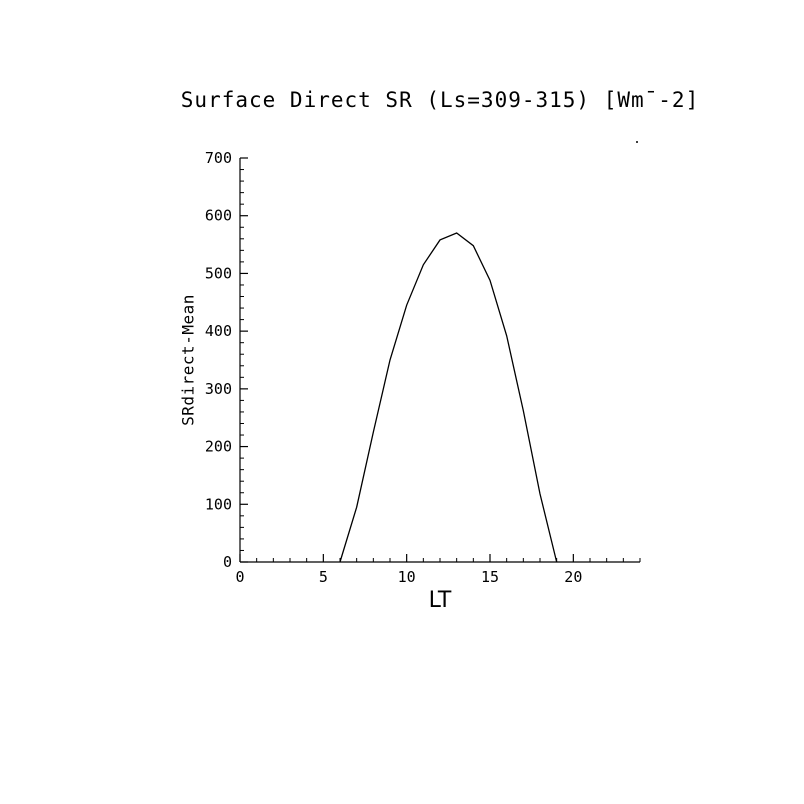  I want to click on y-tick-label: 700, so click(218, 158).